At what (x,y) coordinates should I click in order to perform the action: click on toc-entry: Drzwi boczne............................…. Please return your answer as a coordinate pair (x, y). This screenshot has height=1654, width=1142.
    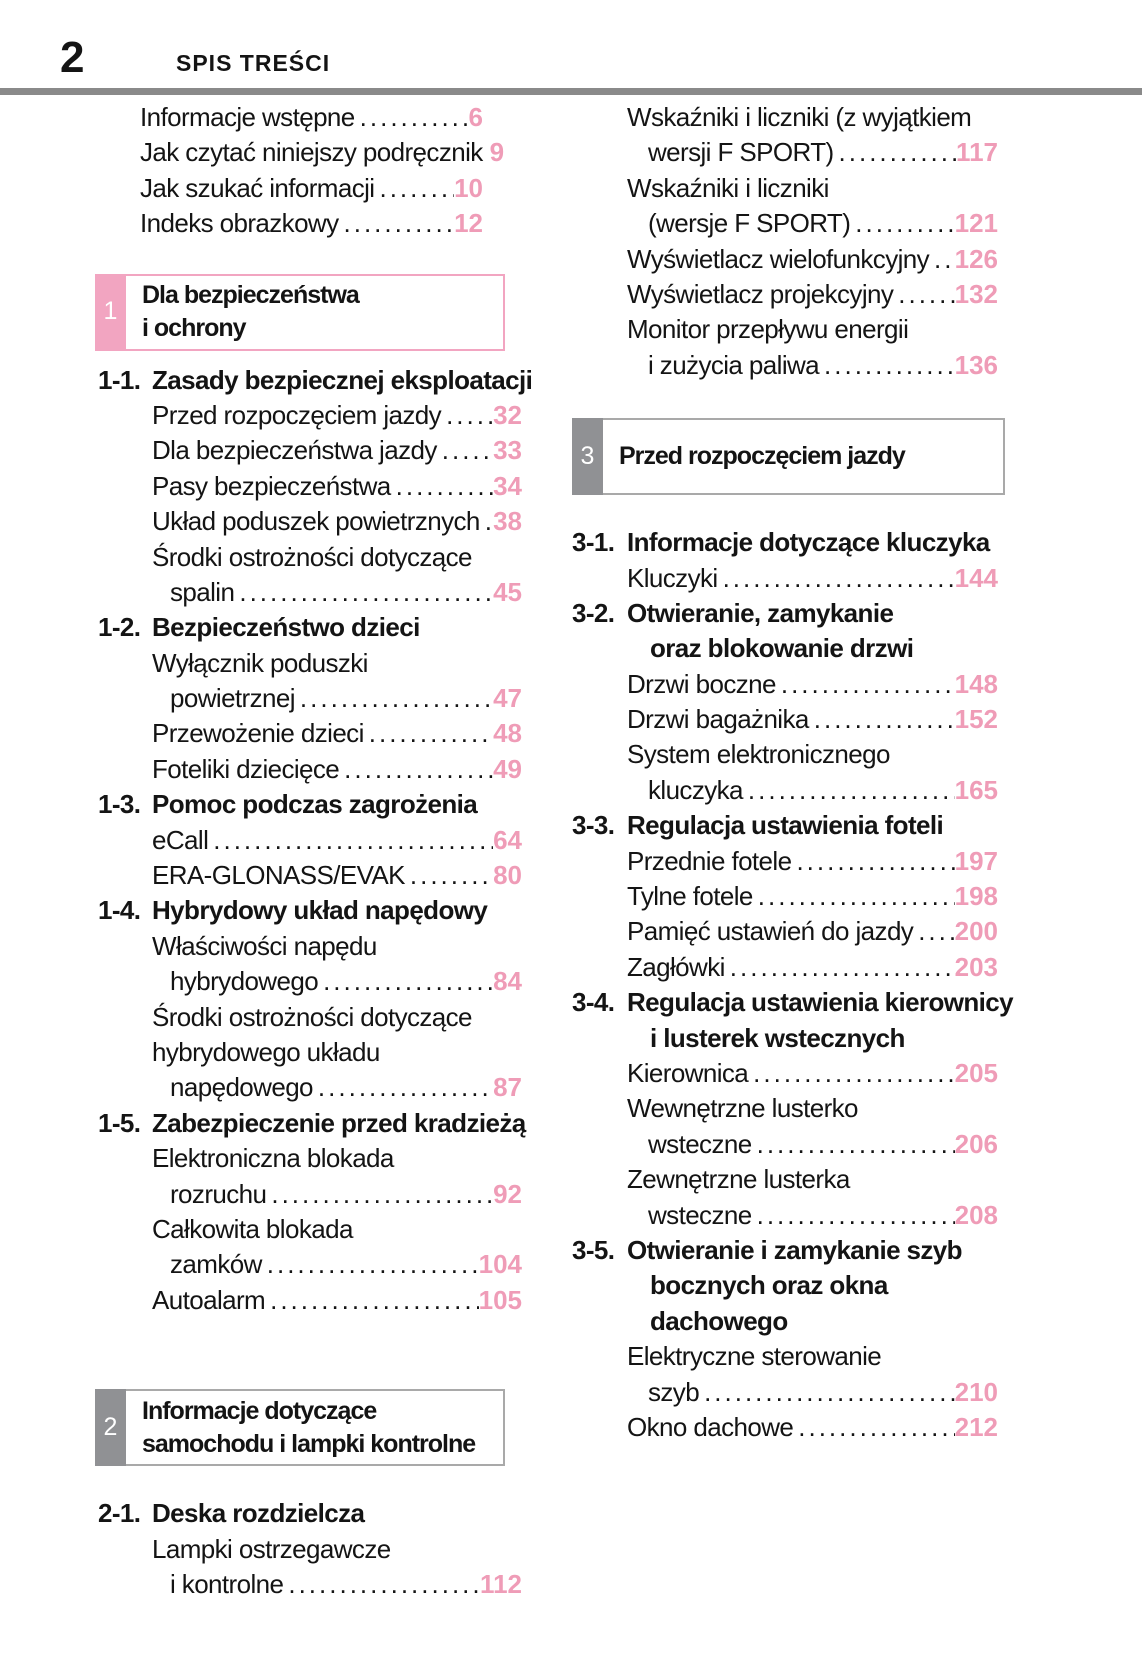
    Looking at the image, I should click on (785, 684).